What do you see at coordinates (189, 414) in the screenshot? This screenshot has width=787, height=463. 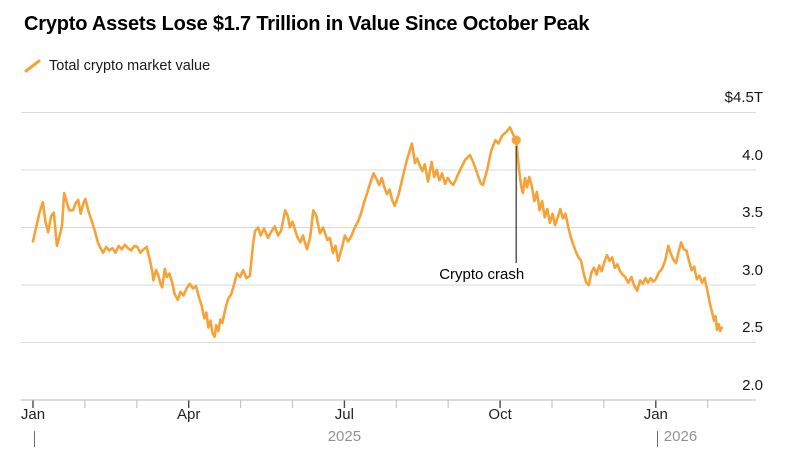 I see `x-axis-label: Apr` at bounding box center [189, 414].